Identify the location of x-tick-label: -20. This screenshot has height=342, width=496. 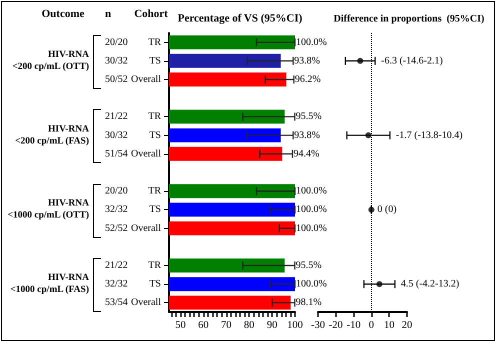
(335, 325).